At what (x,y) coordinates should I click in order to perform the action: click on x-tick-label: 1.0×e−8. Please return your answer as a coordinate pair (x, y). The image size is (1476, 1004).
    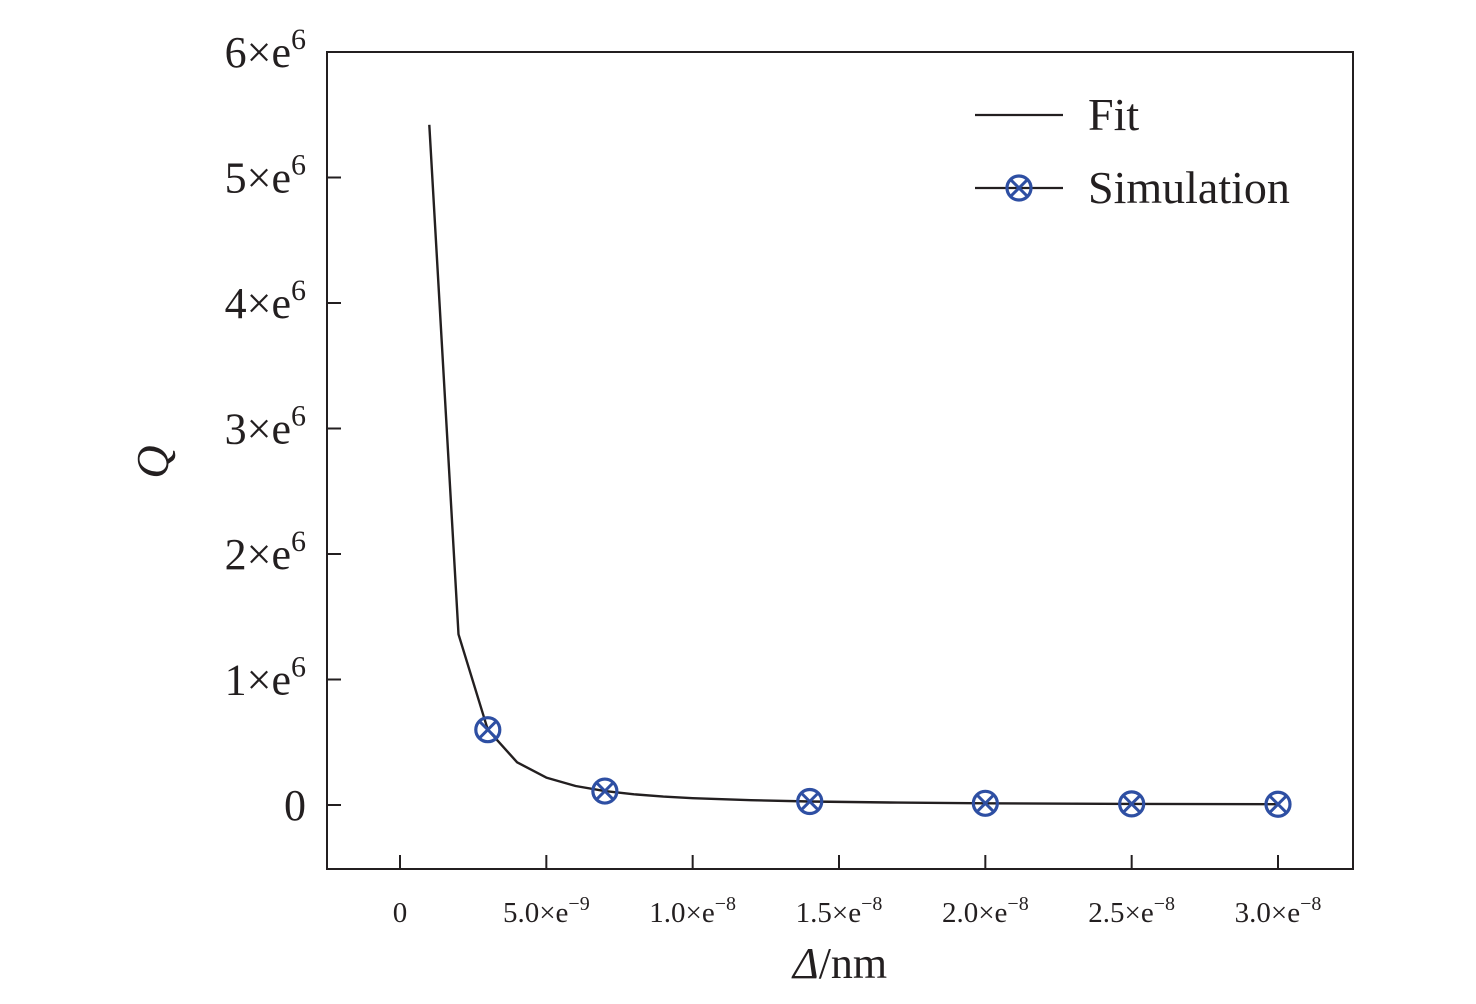
    Looking at the image, I should click on (692, 911).